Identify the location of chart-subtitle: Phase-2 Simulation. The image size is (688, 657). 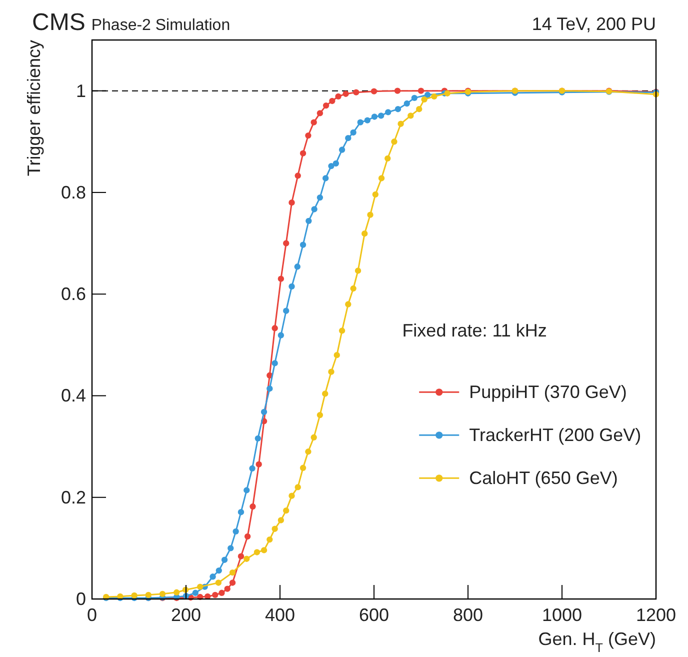
(160, 25).